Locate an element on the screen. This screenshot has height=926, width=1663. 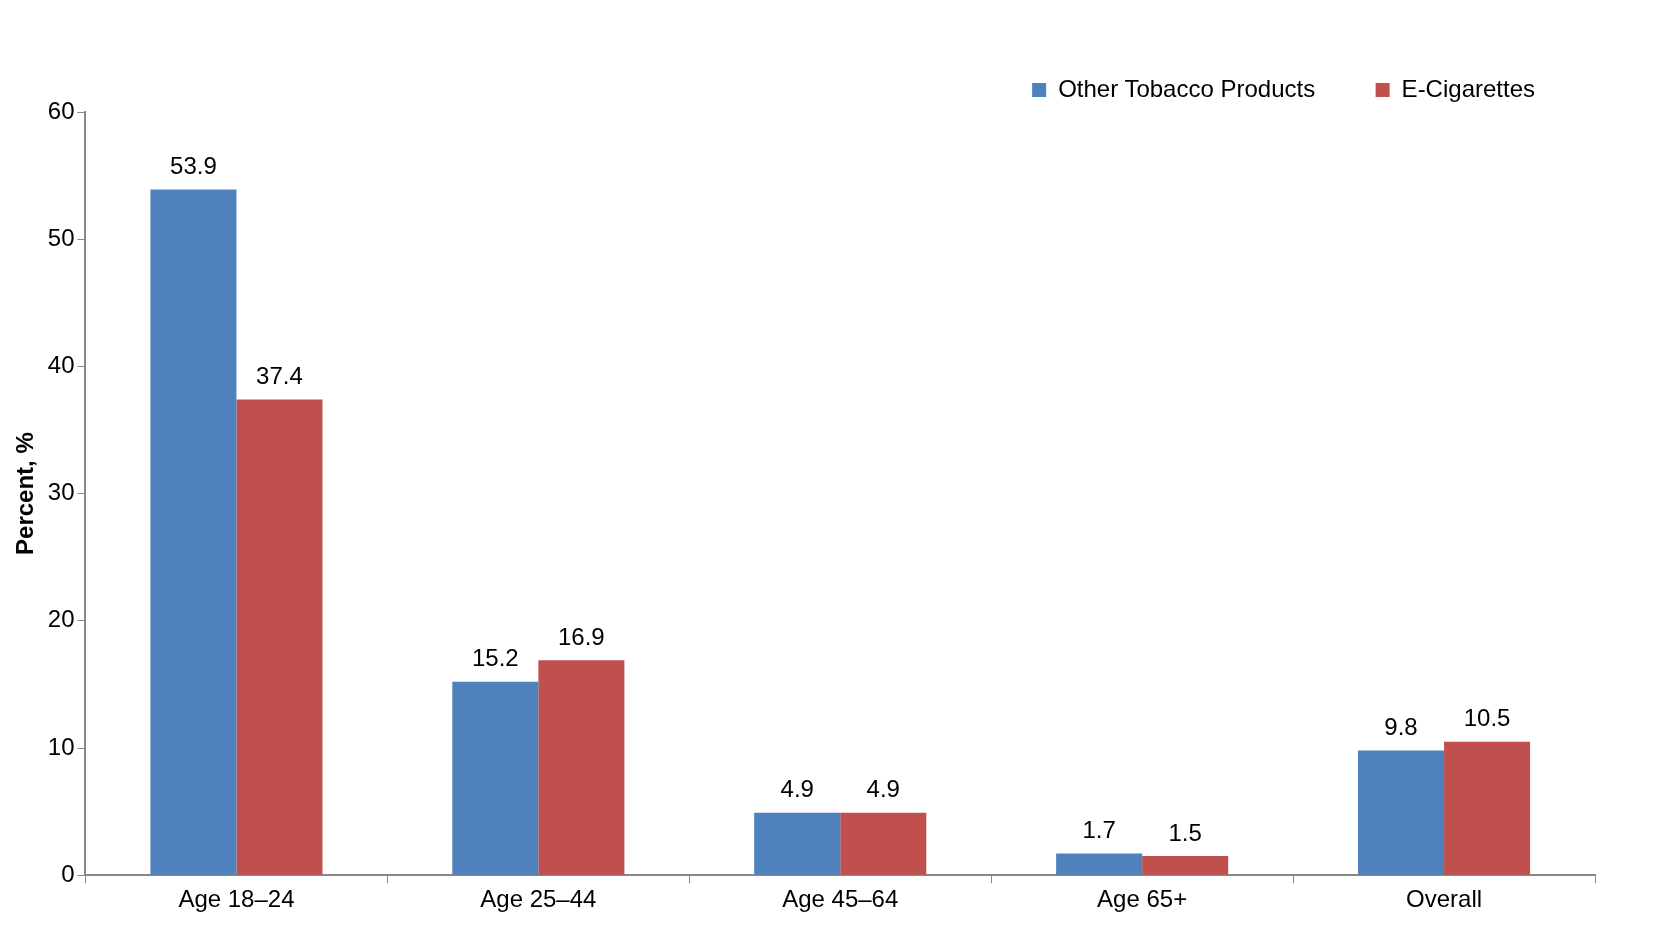
data-label: 37.4 is located at coordinates (279, 376).